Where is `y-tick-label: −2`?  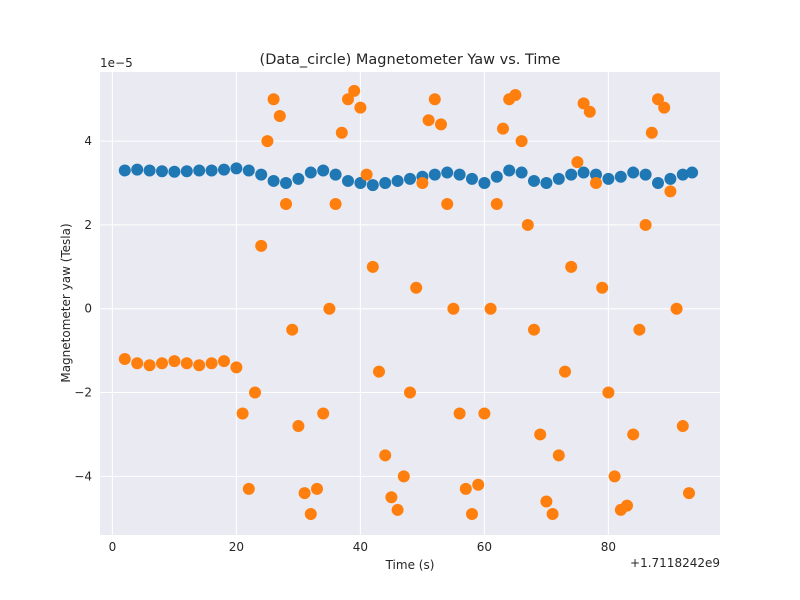 y-tick-label: −2 is located at coordinates (83, 393).